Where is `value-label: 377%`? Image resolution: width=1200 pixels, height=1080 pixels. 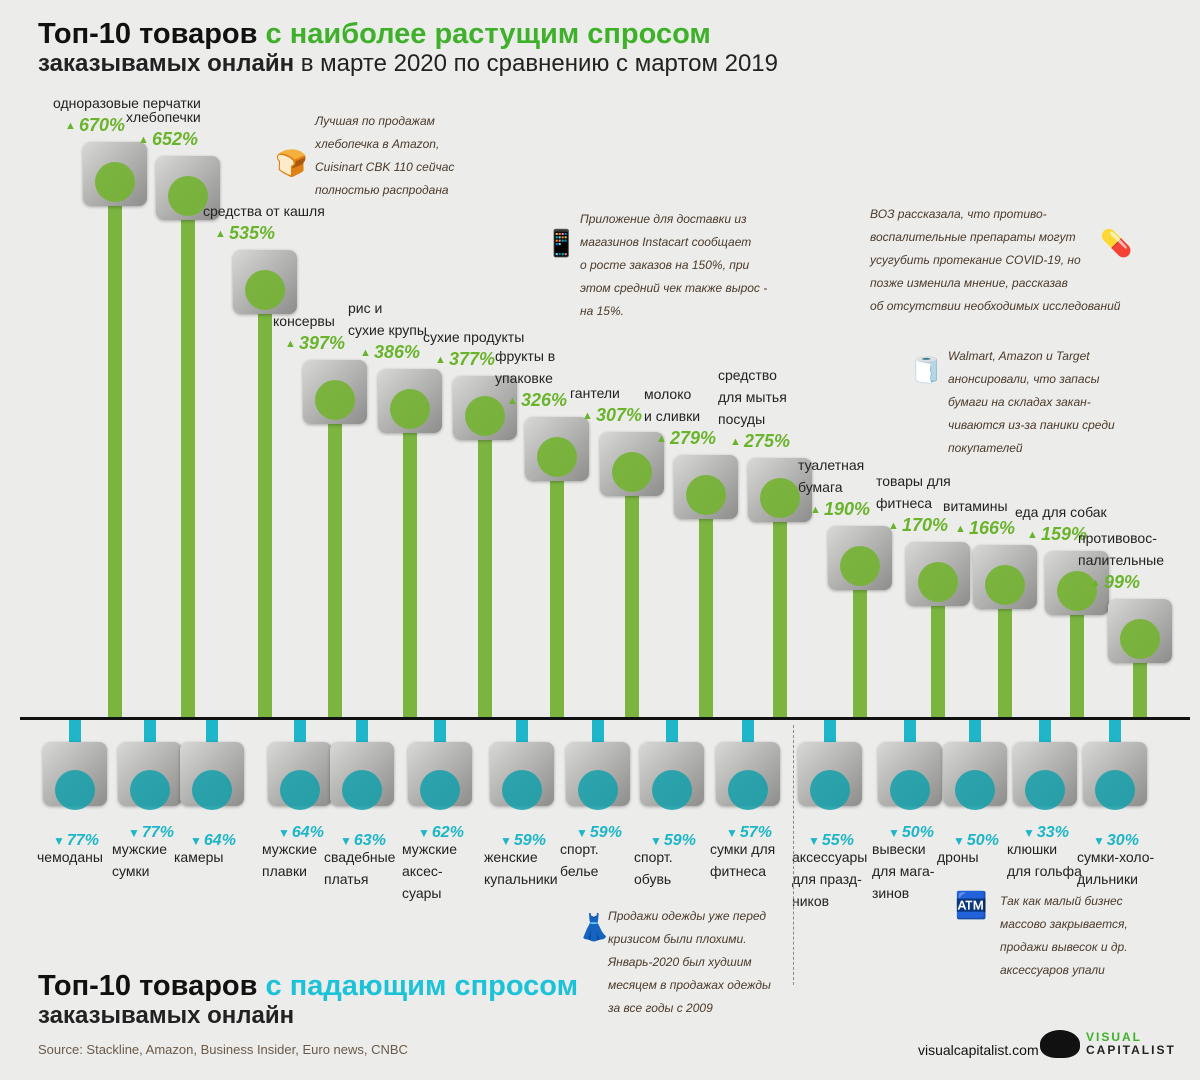
value-label: 377% is located at coordinates (465, 359).